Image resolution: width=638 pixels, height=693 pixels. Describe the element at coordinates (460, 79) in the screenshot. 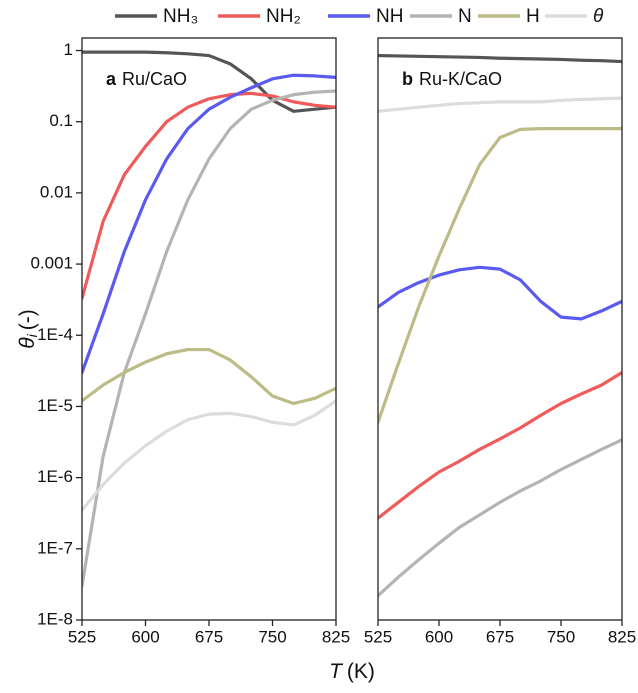

I see `panel-name: Ru-K/CaO` at that location.